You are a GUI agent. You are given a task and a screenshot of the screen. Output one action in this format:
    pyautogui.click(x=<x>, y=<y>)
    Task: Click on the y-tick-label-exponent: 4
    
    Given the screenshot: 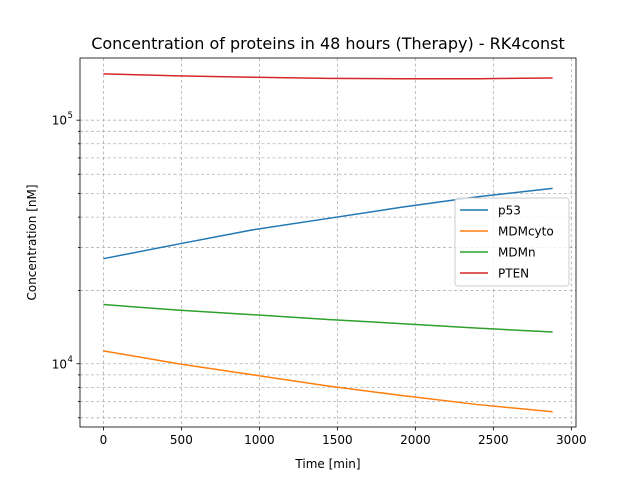 What is the action you would take?
    pyautogui.click(x=70, y=360)
    